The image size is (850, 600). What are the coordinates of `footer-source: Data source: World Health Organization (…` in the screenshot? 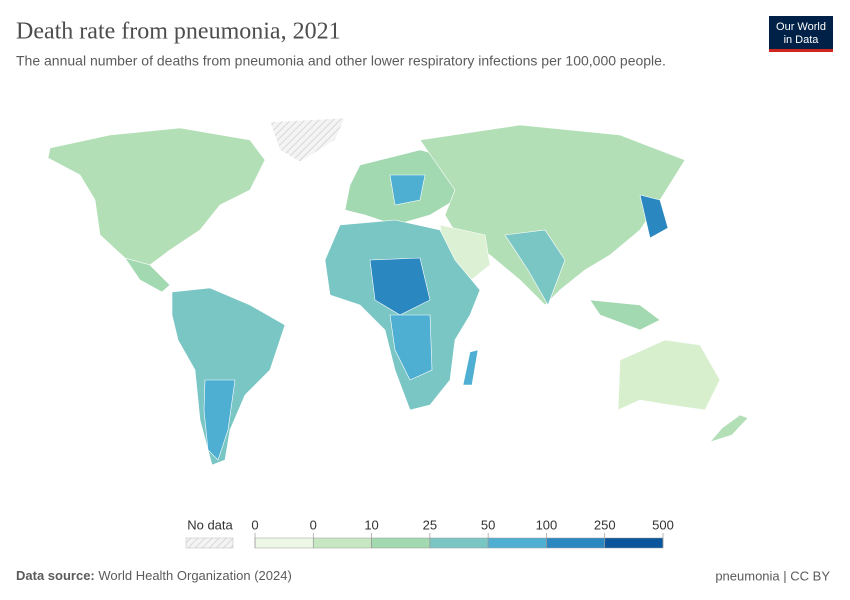 It's located at (154, 575).